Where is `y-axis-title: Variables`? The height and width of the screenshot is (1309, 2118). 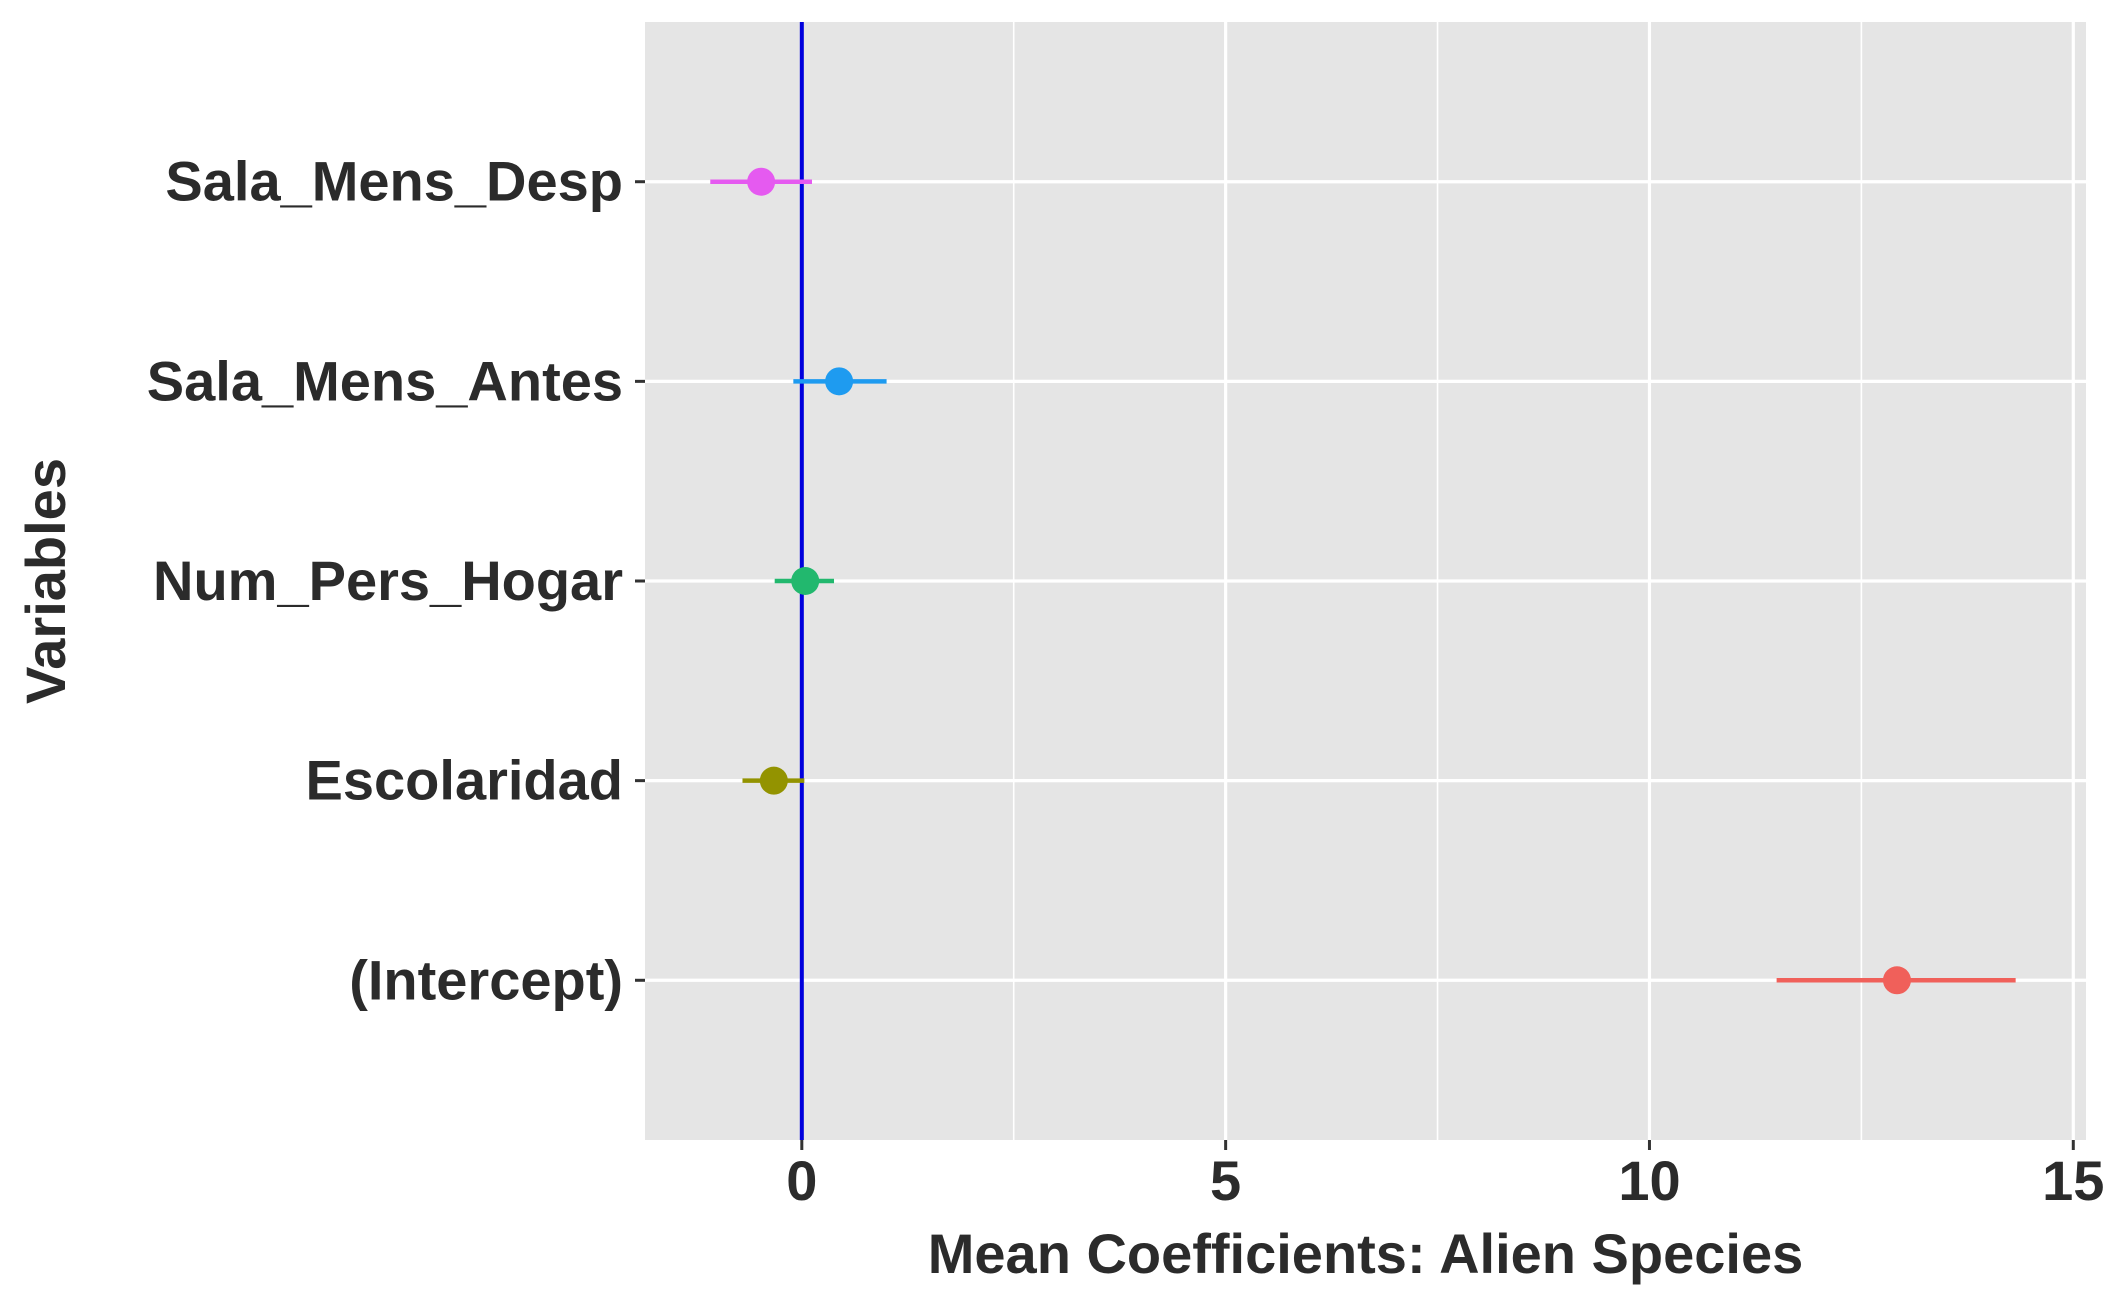
y-axis-title: Variables is located at coordinates (45, 581).